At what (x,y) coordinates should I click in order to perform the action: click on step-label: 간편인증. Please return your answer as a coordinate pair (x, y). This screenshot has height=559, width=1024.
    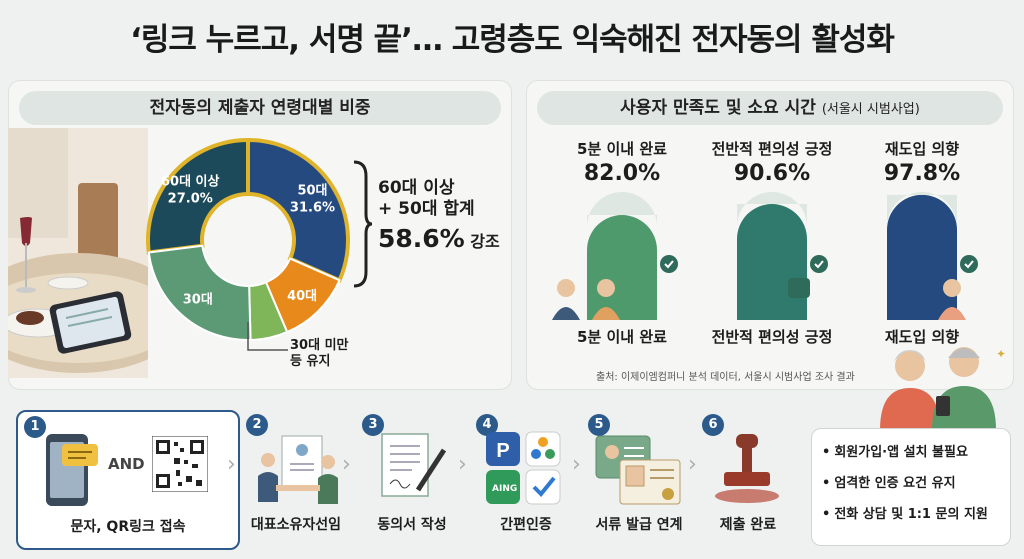
    Looking at the image, I should click on (526, 525).